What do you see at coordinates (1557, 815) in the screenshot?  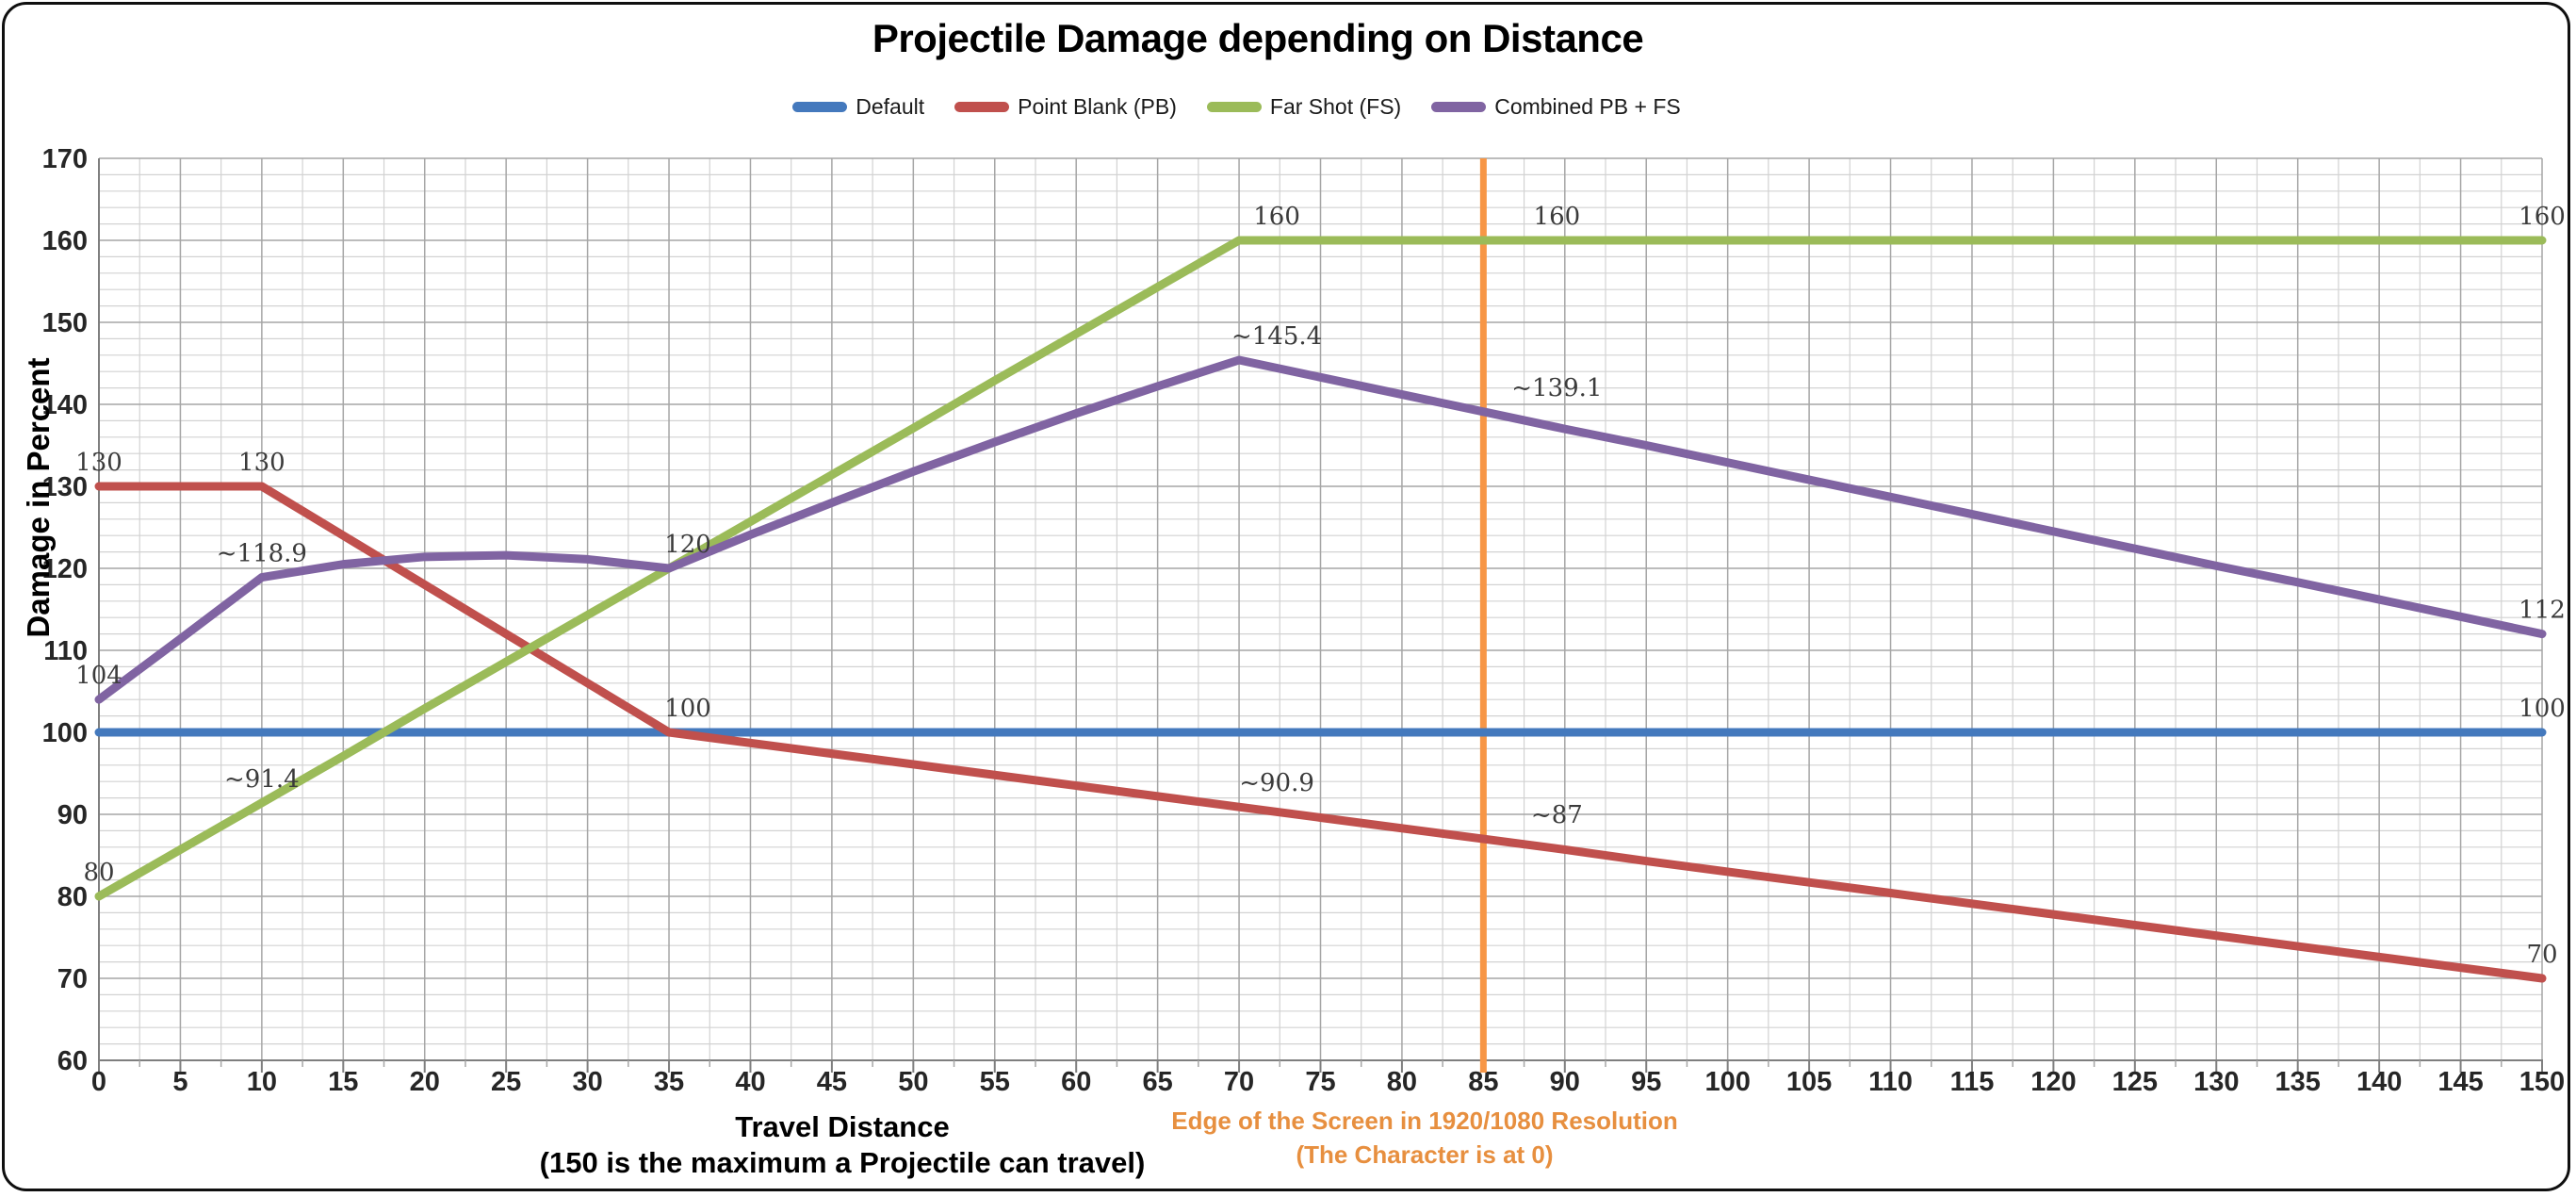 I see `data-label: ~87` at bounding box center [1557, 815].